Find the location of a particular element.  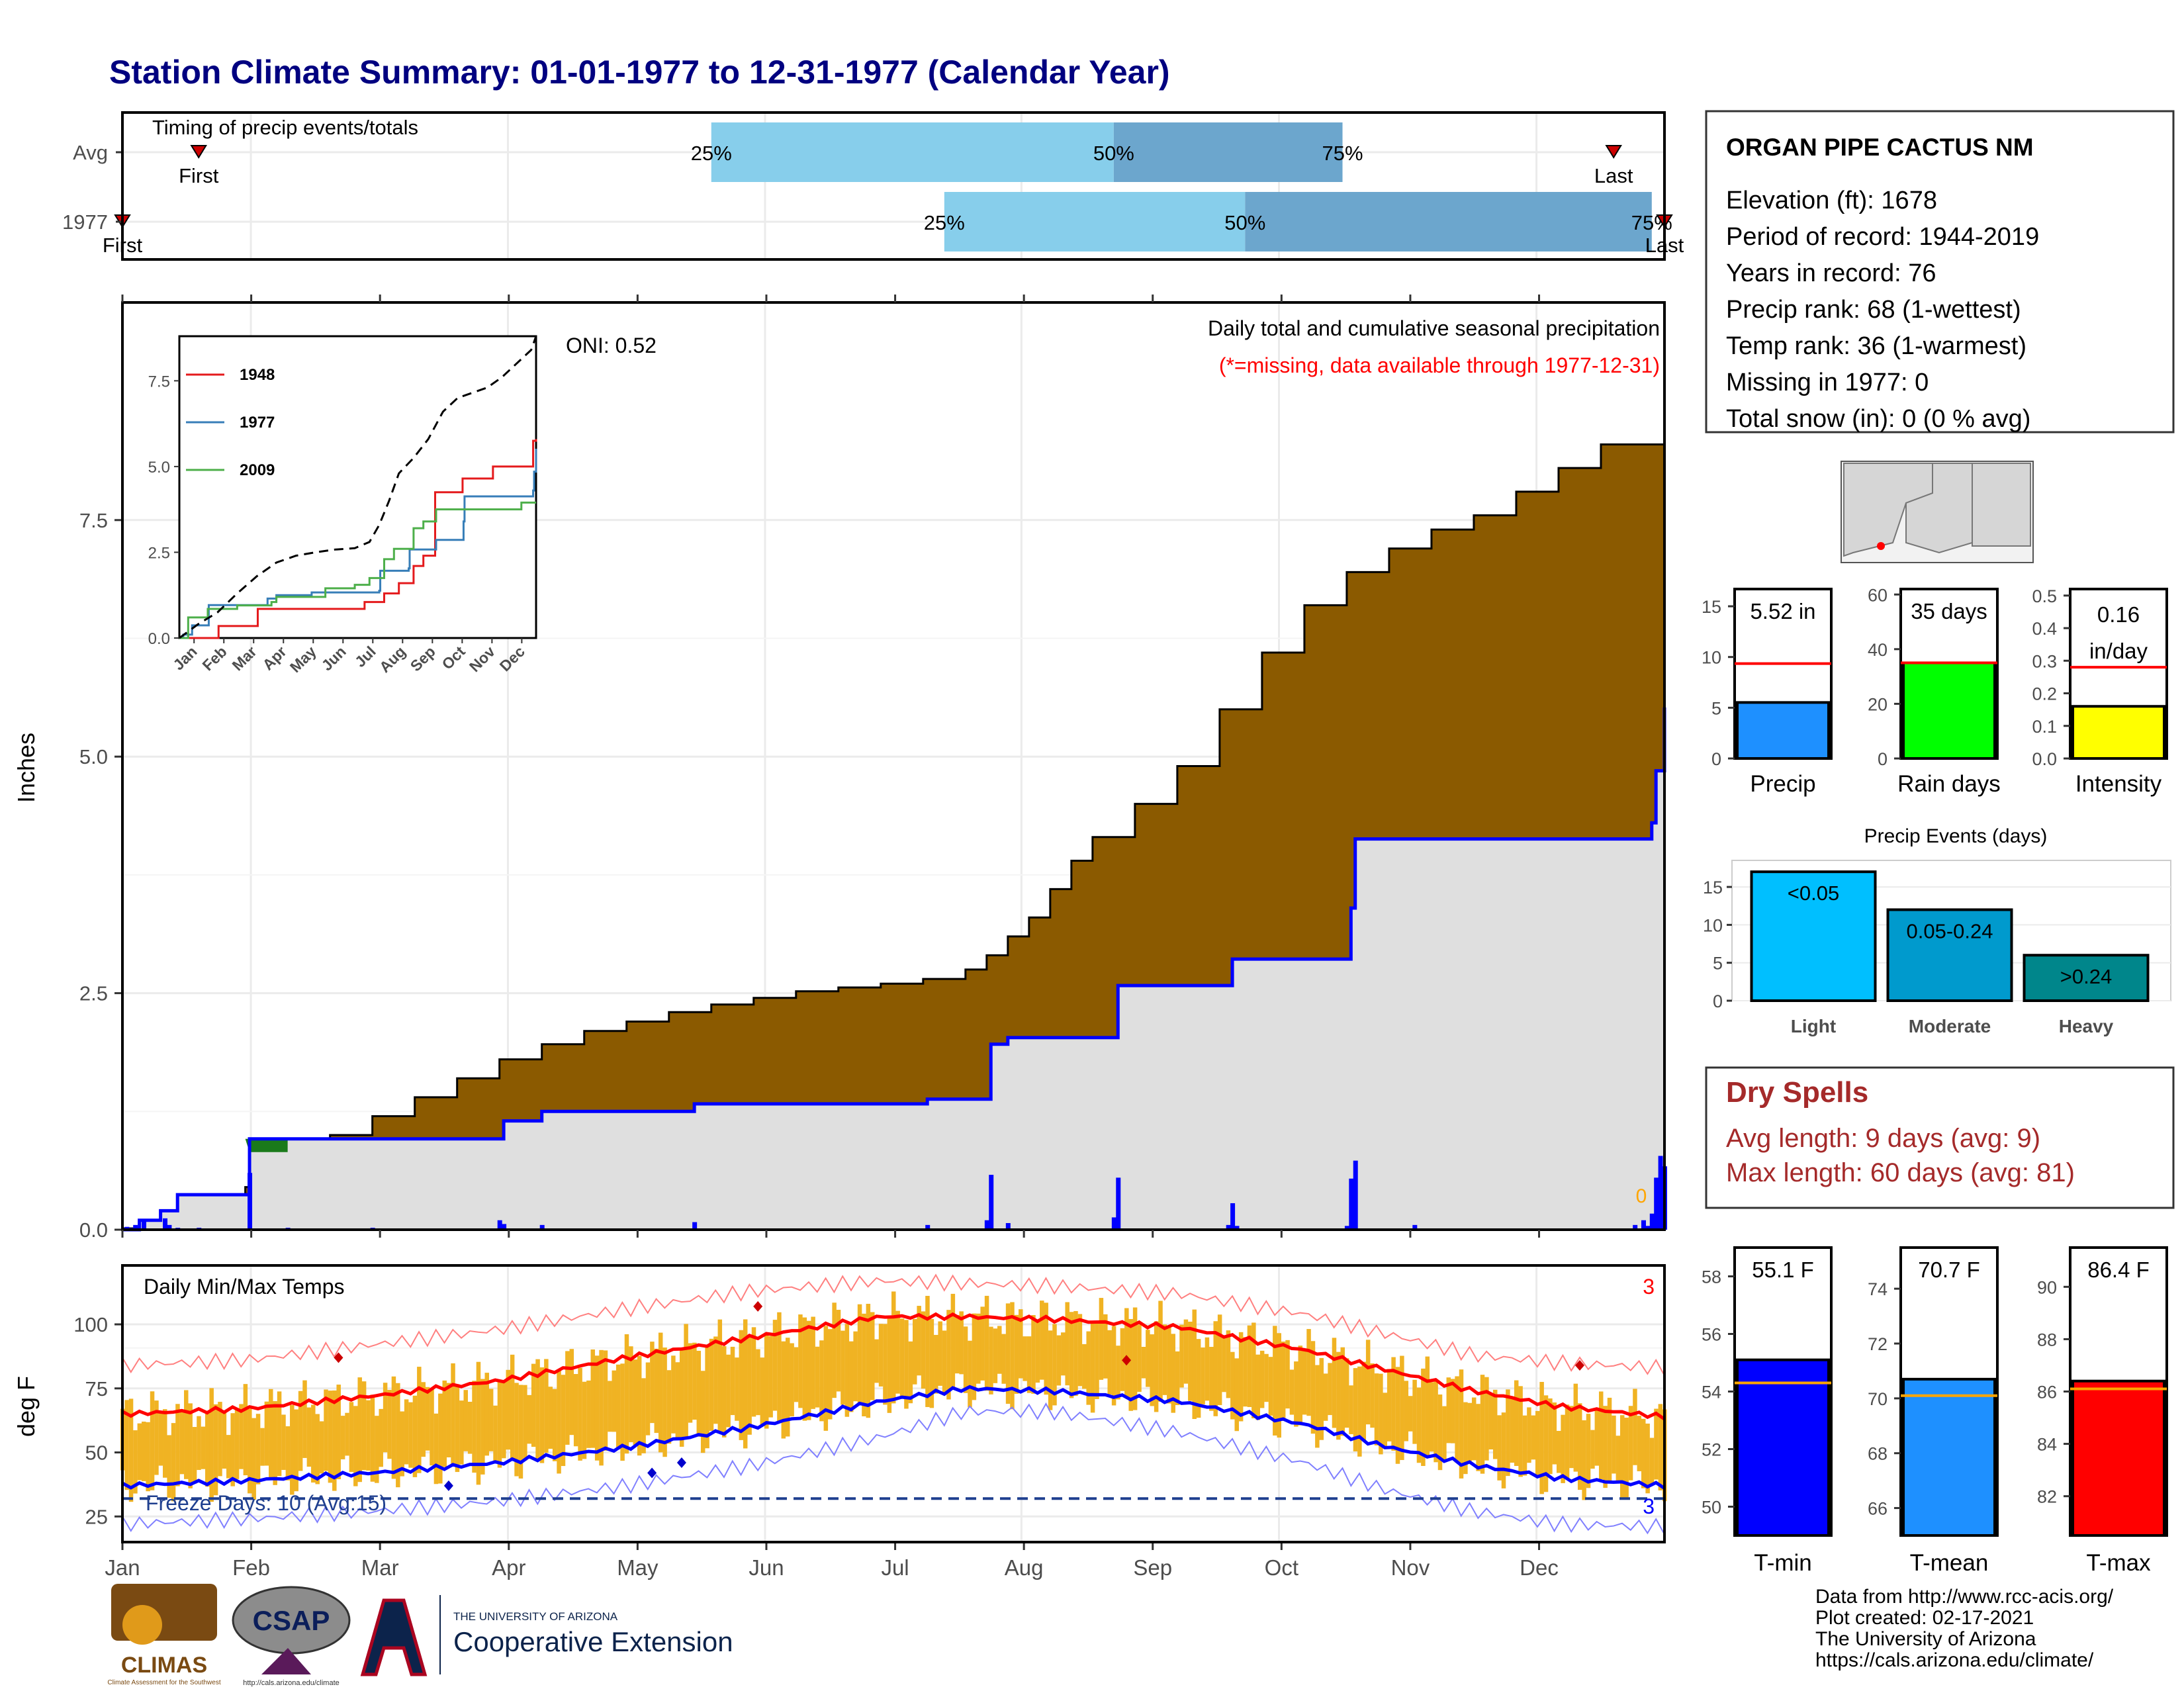

inset-x-tick-label: Jan is located at coordinates (184, 658).